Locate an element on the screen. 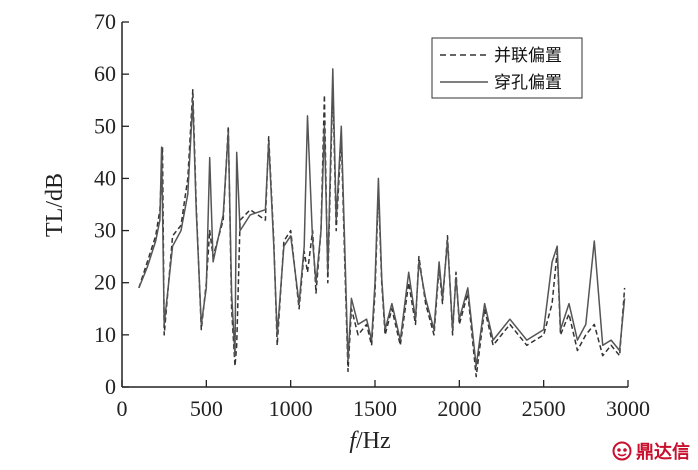 The height and width of the screenshot is (470, 698). legend-label-series-1: 并联偏置 is located at coordinates (528, 56).